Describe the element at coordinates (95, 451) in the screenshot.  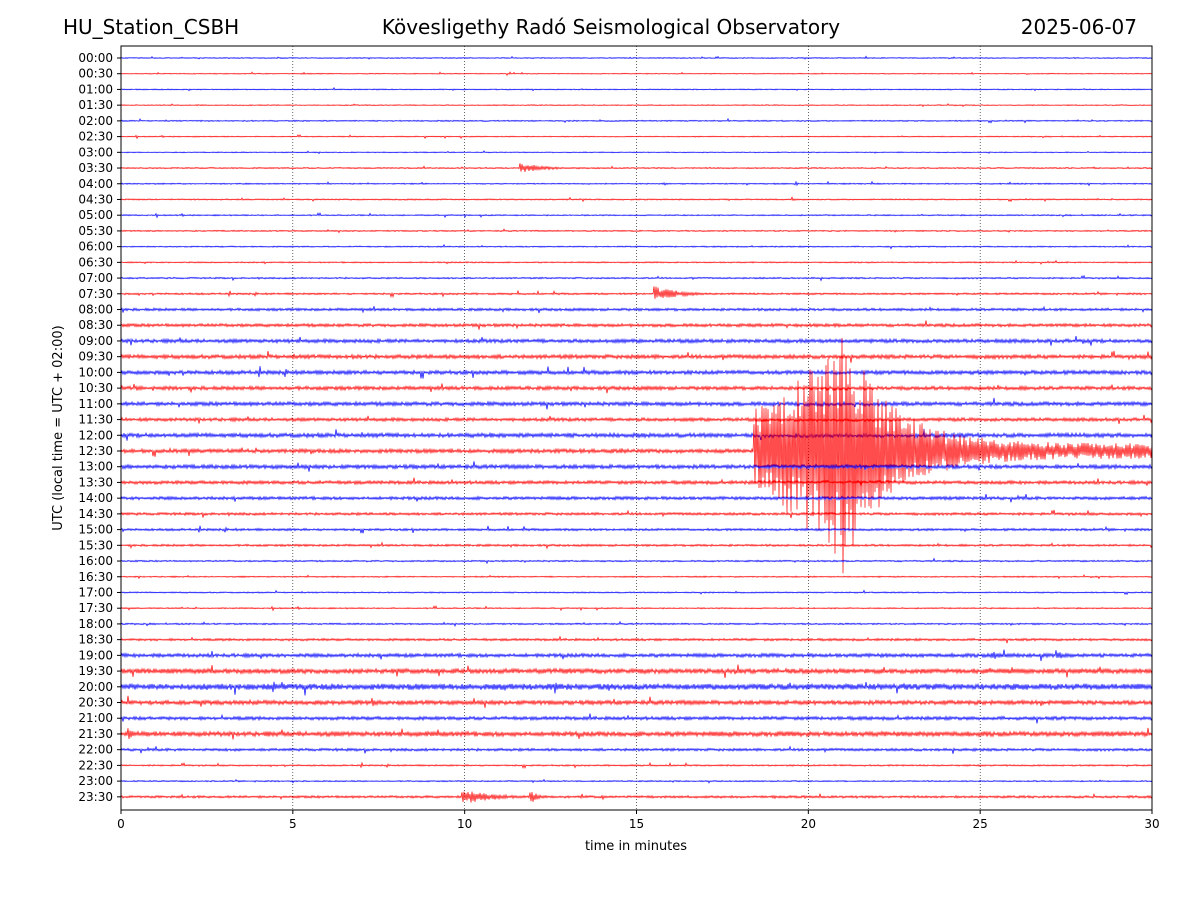
I see `y-tick-label: 12:30` at that location.